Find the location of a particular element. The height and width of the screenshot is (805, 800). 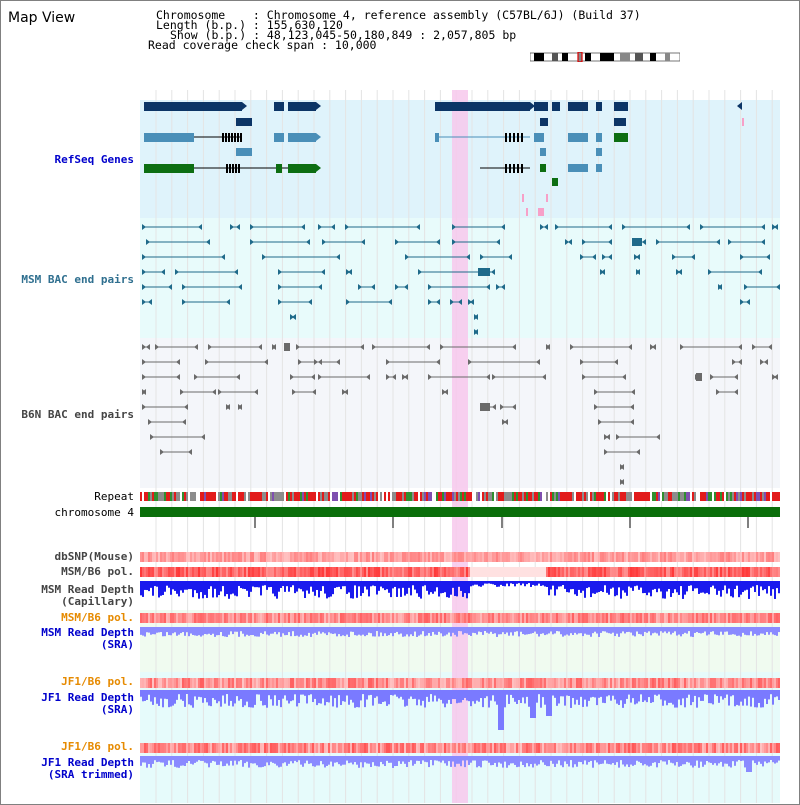

track-label-dbsnp: dbSNP(Mouse) is located at coordinates (94, 556).